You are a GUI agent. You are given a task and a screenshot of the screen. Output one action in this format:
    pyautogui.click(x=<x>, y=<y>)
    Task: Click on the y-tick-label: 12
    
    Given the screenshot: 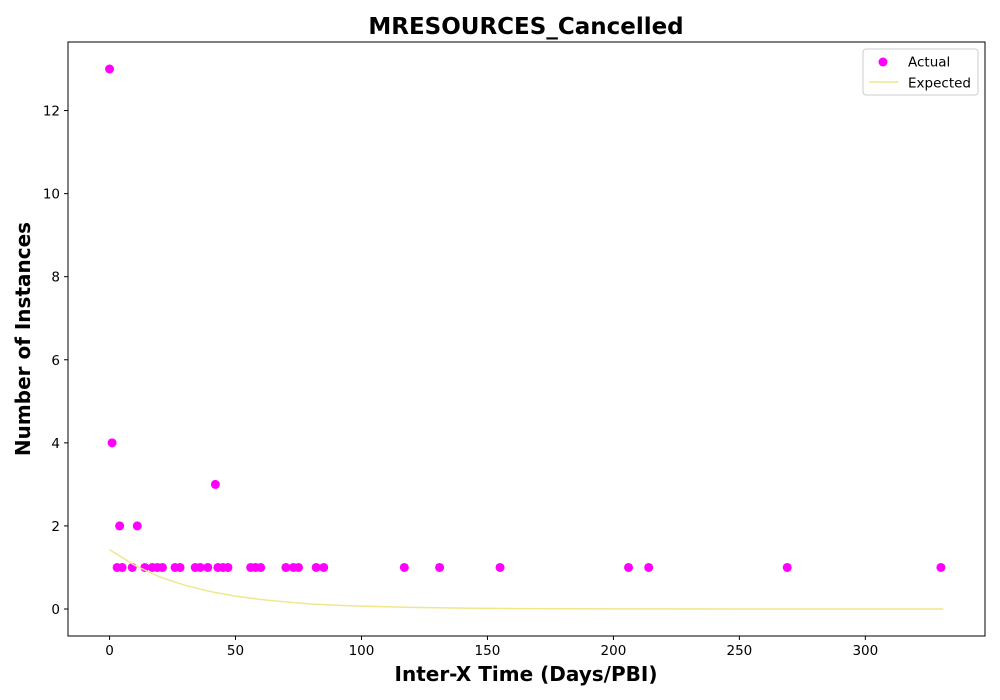 What is the action you would take?
    pyautogui.click(x=51, y=112)
    